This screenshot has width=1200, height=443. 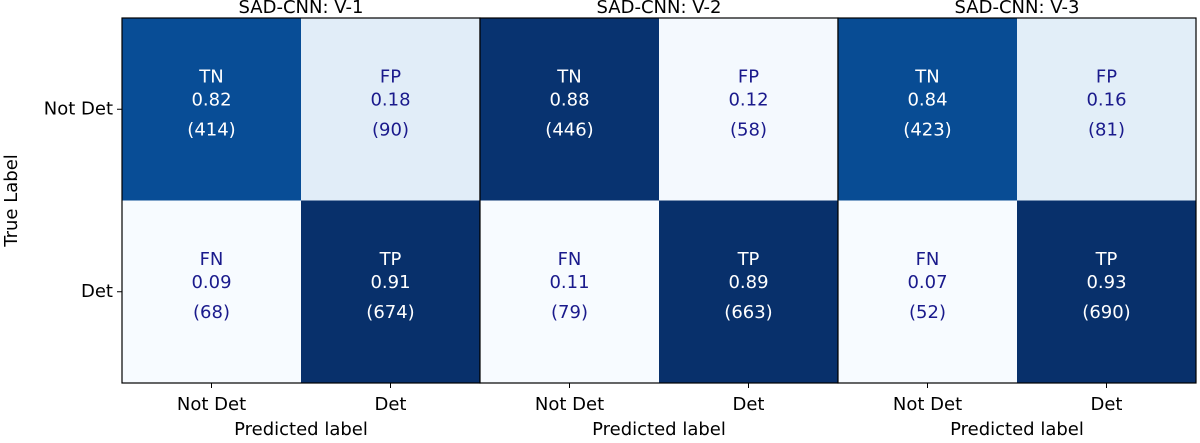 I want to click on cell-count: (446), so click(x=569, y=129).